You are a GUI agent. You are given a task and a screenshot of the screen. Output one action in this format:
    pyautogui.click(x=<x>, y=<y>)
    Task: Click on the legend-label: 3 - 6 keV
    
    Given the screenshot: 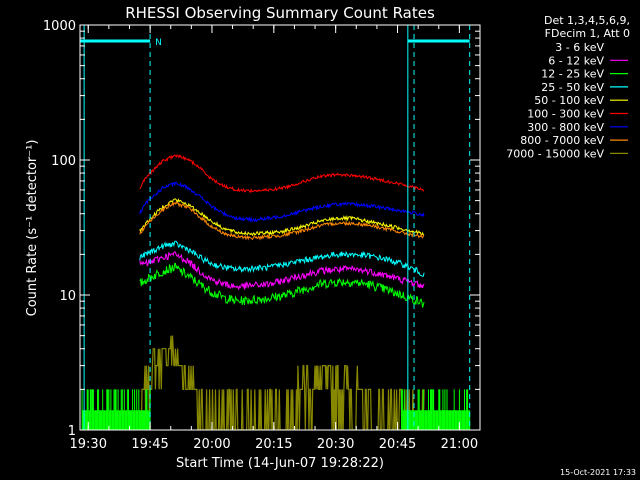 What is the action you would take?
    pyautogui.click(x=579, y=47)
    